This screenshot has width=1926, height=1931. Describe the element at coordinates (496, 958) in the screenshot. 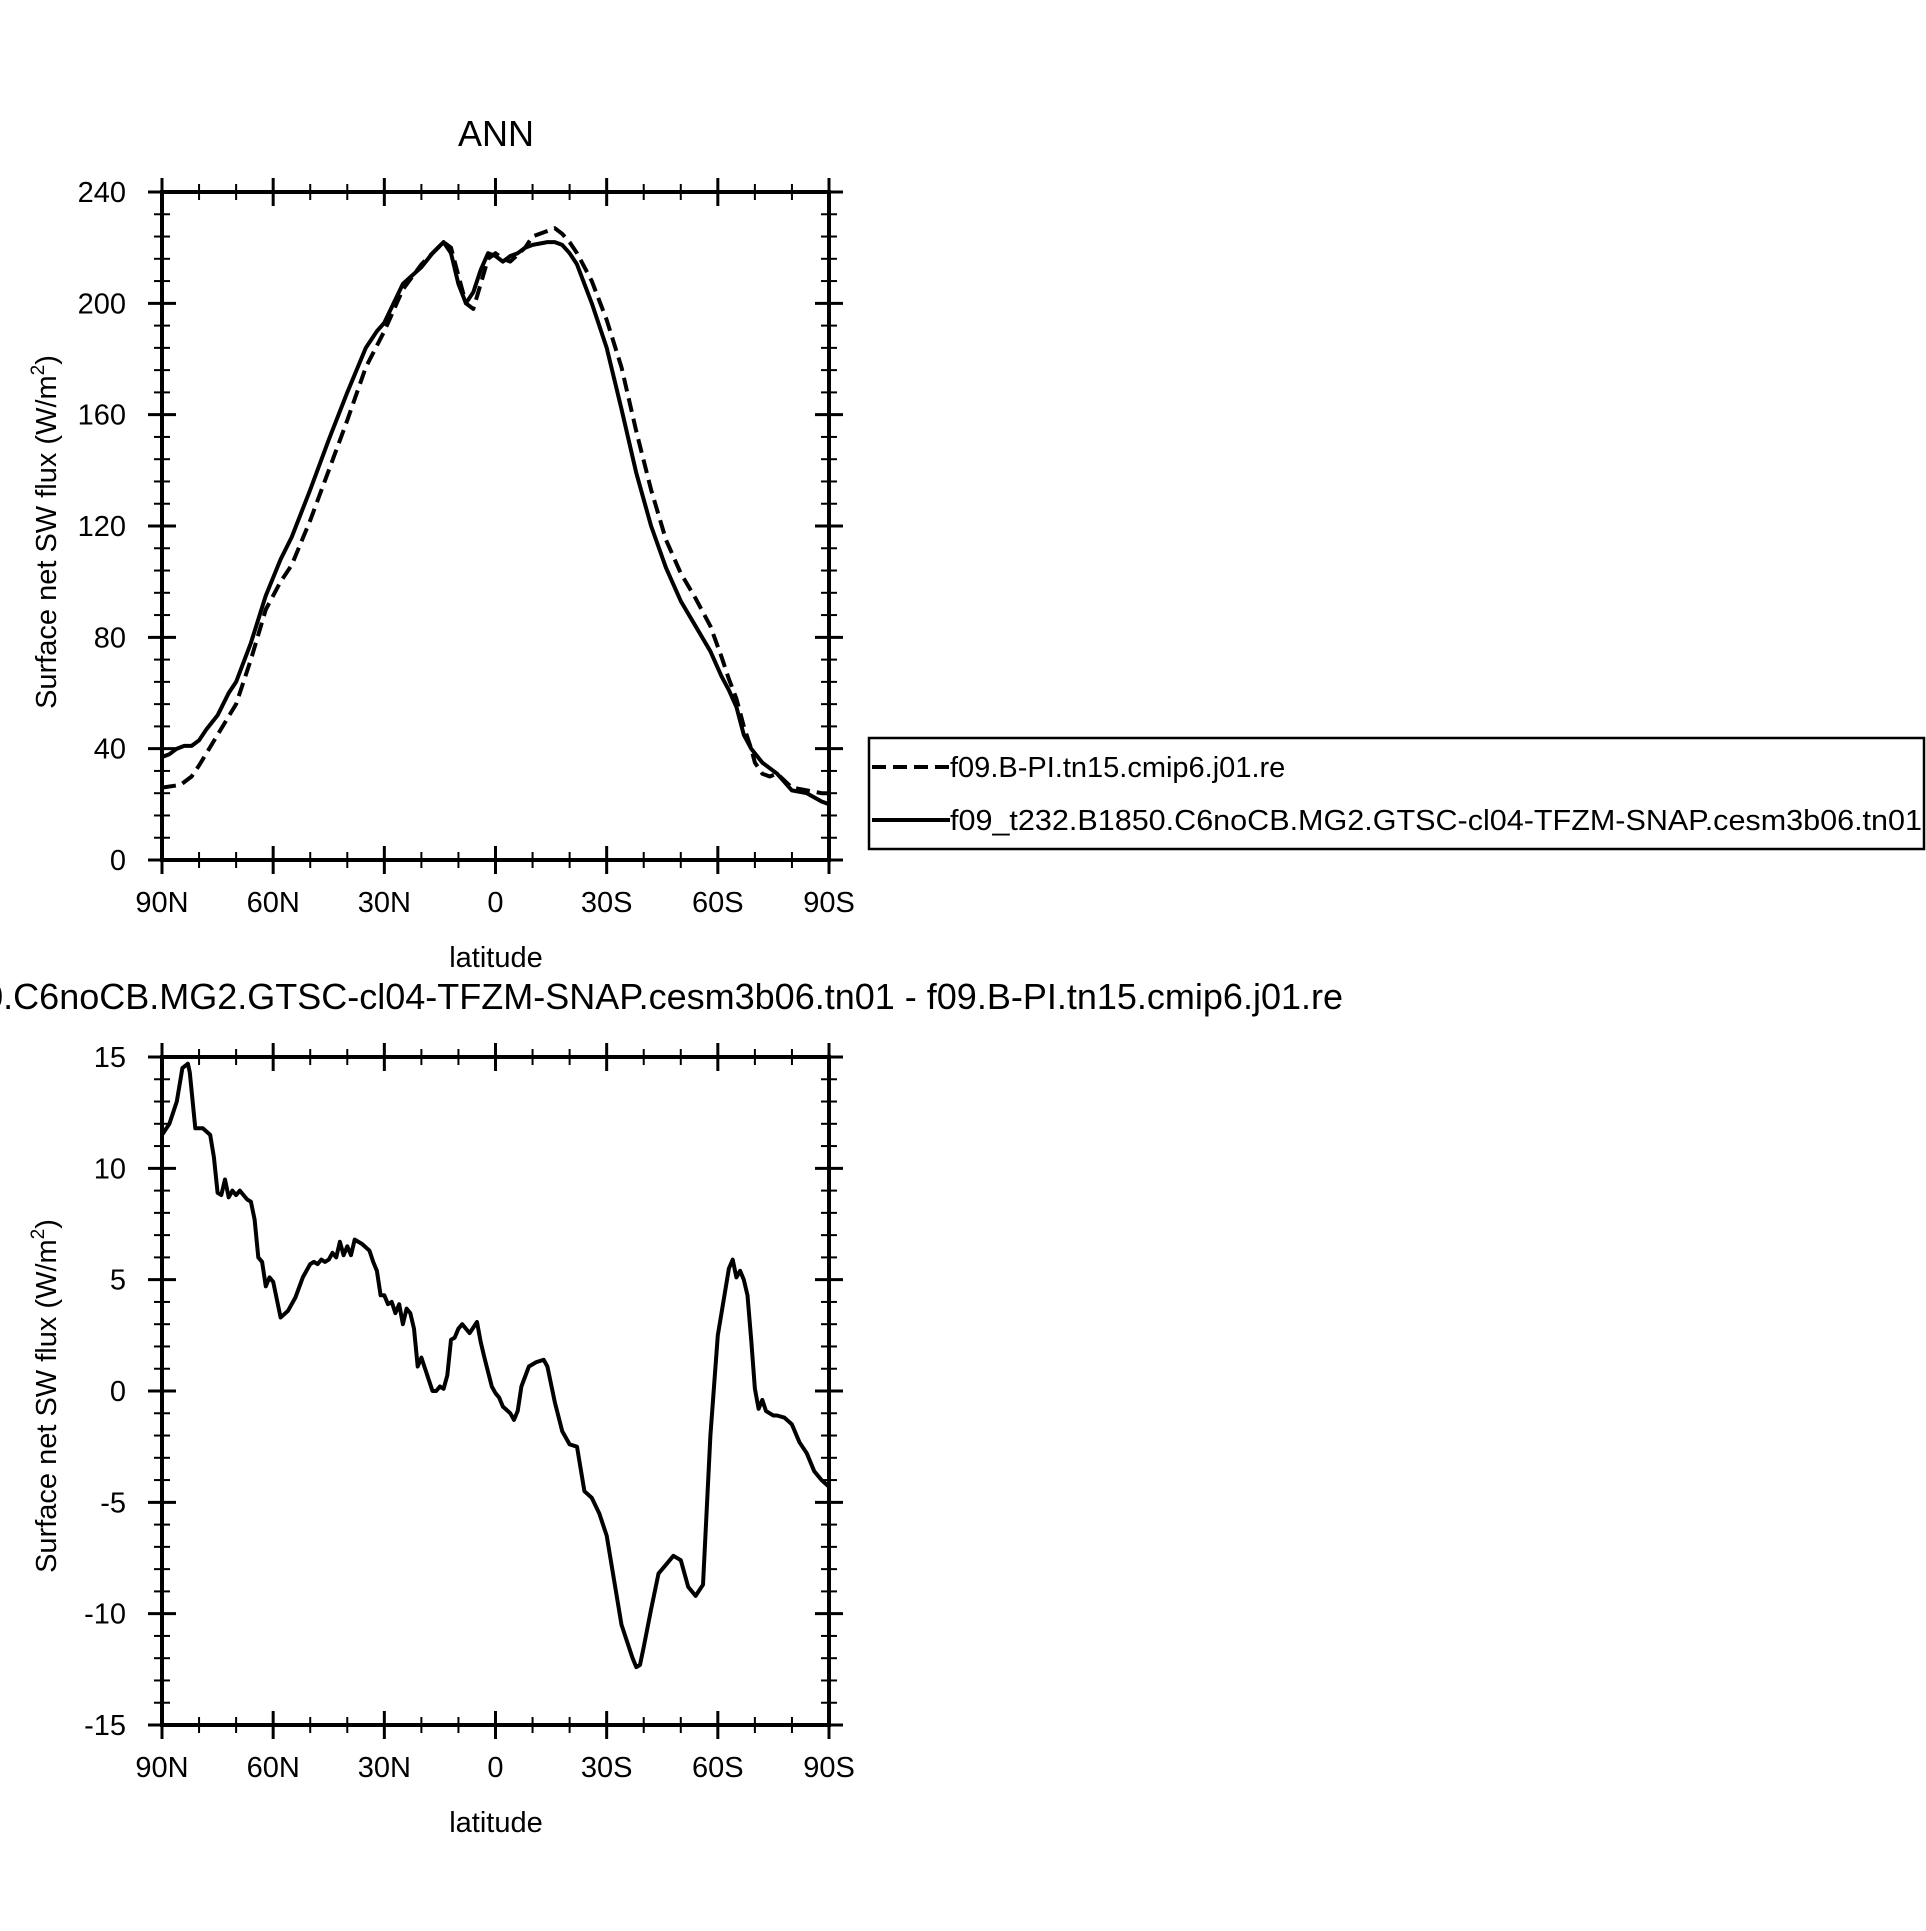

I see `top-x-axis-label: latitude` at that location.